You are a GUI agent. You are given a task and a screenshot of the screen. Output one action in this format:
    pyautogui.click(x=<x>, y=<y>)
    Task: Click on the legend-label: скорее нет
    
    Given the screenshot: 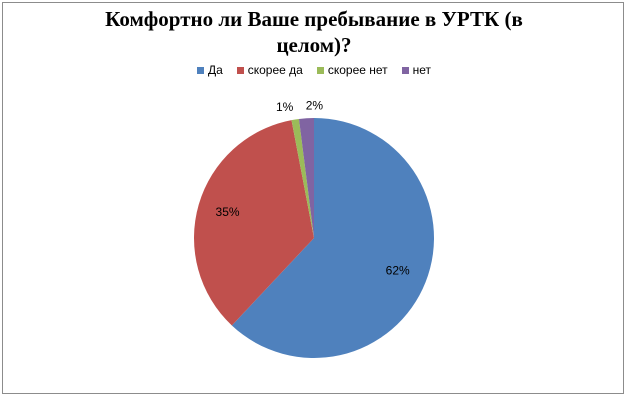 What is the action you would take?
    pyautogui.click(x=357, y=70)
    